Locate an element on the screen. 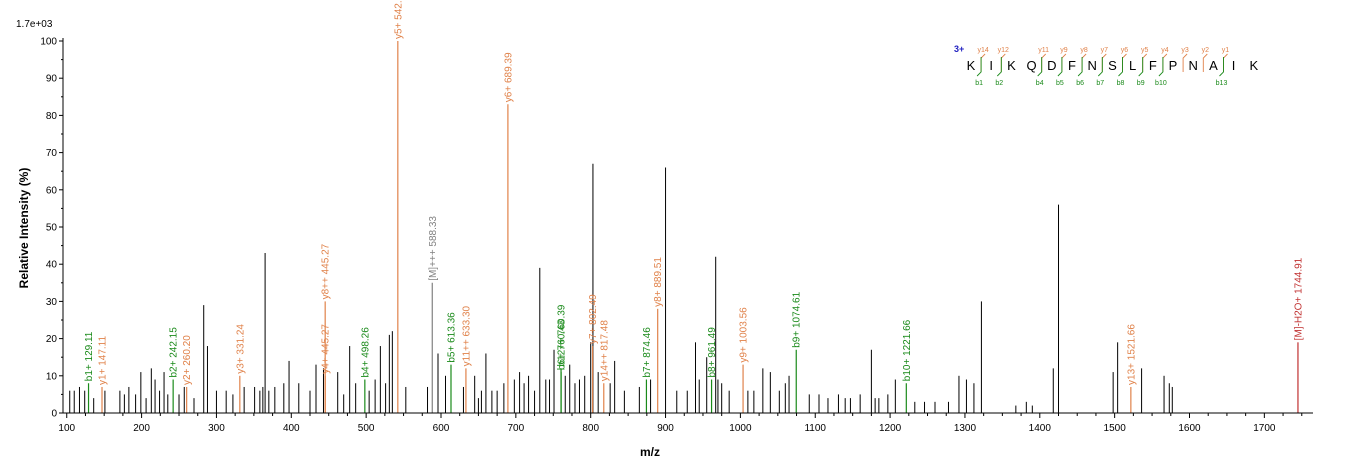  peak-label: y9+ 1003.56 is located at coordinates (744, 335).